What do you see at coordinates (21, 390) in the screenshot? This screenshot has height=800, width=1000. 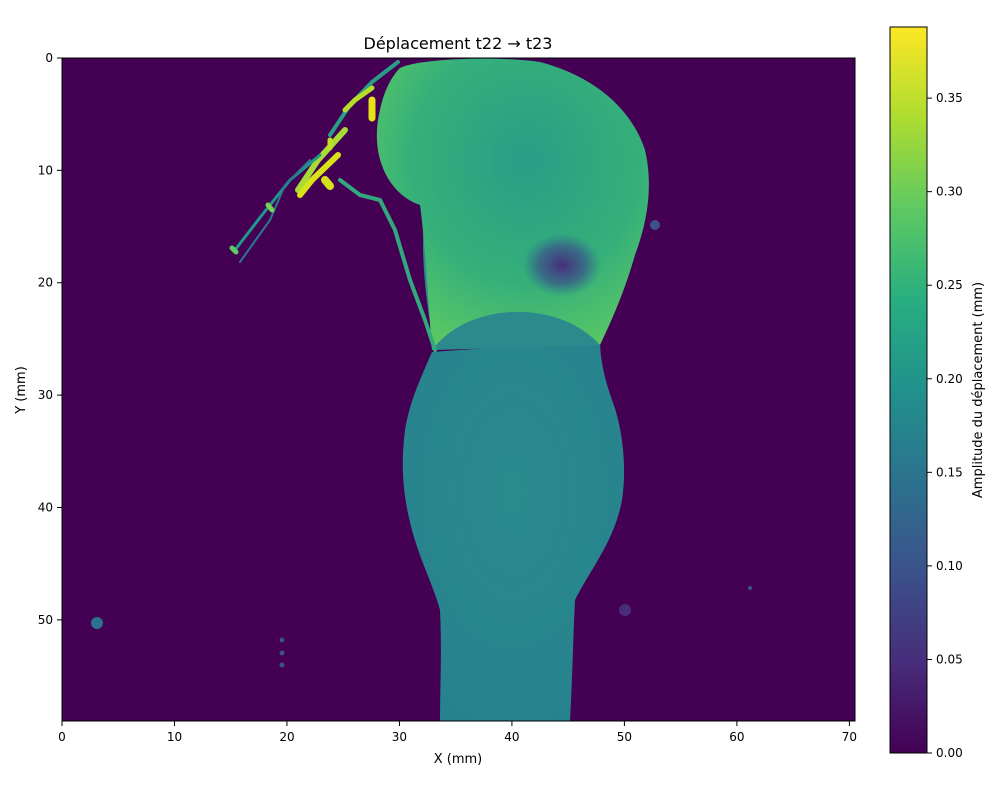 I see `y-axis-label: Y (mm)` at bounding box center [21, 390].